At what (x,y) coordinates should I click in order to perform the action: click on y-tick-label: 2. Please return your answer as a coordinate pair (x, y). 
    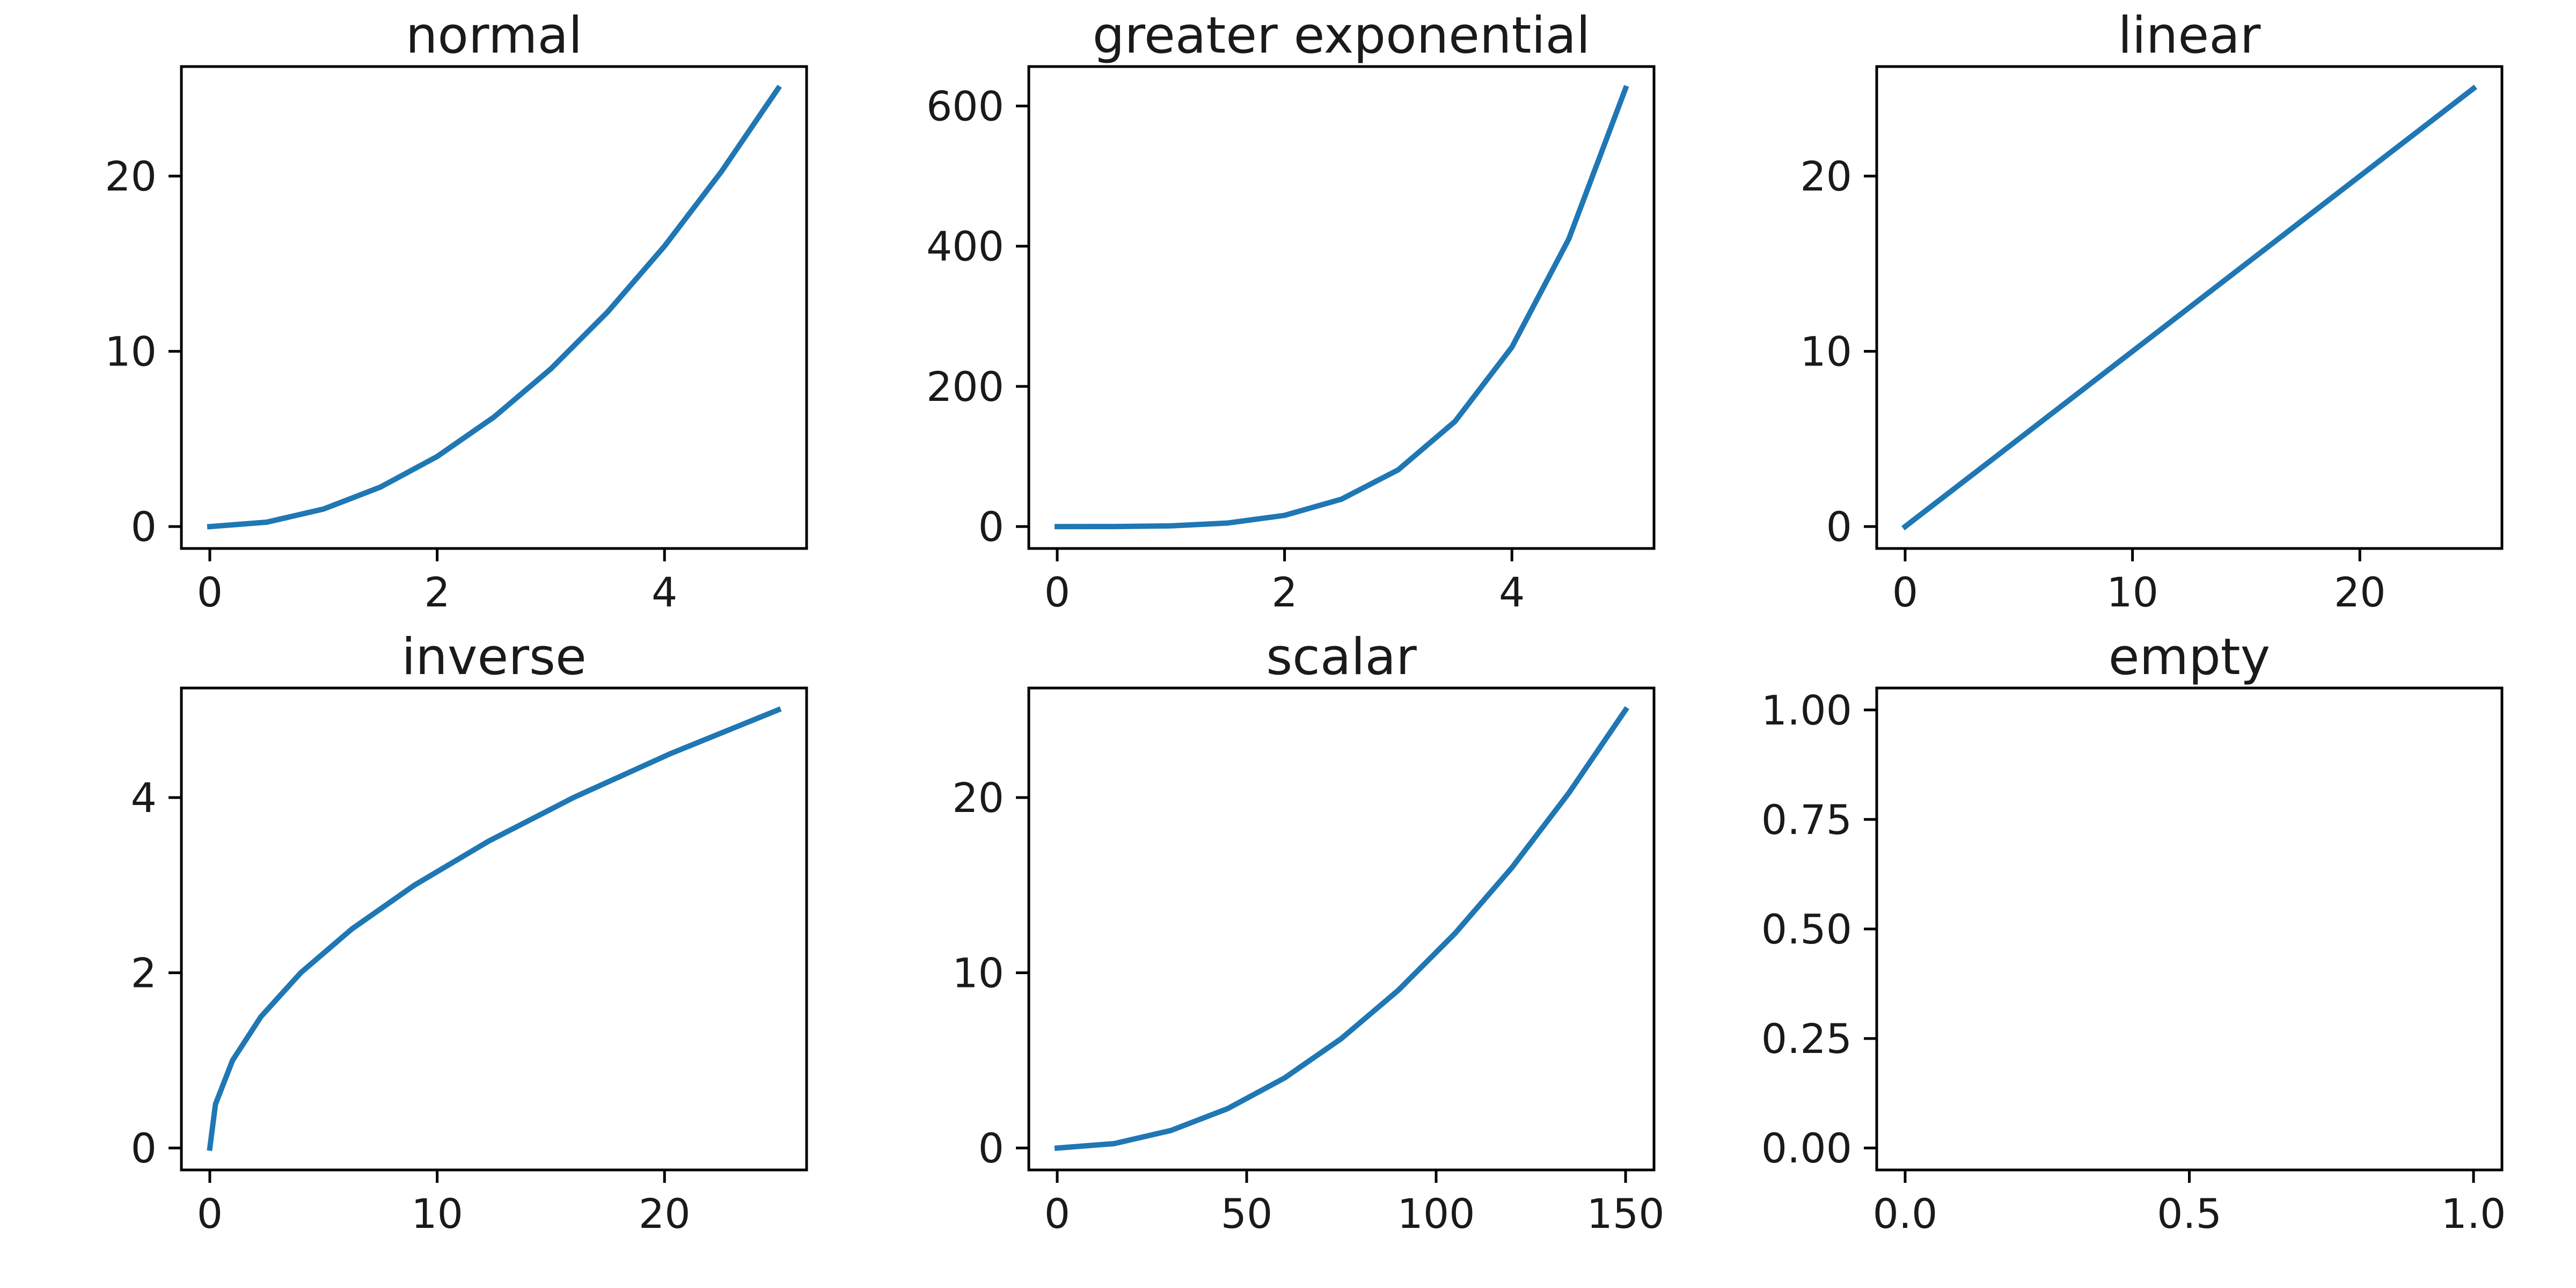
    Looking at the image, I should click on (144, 973).